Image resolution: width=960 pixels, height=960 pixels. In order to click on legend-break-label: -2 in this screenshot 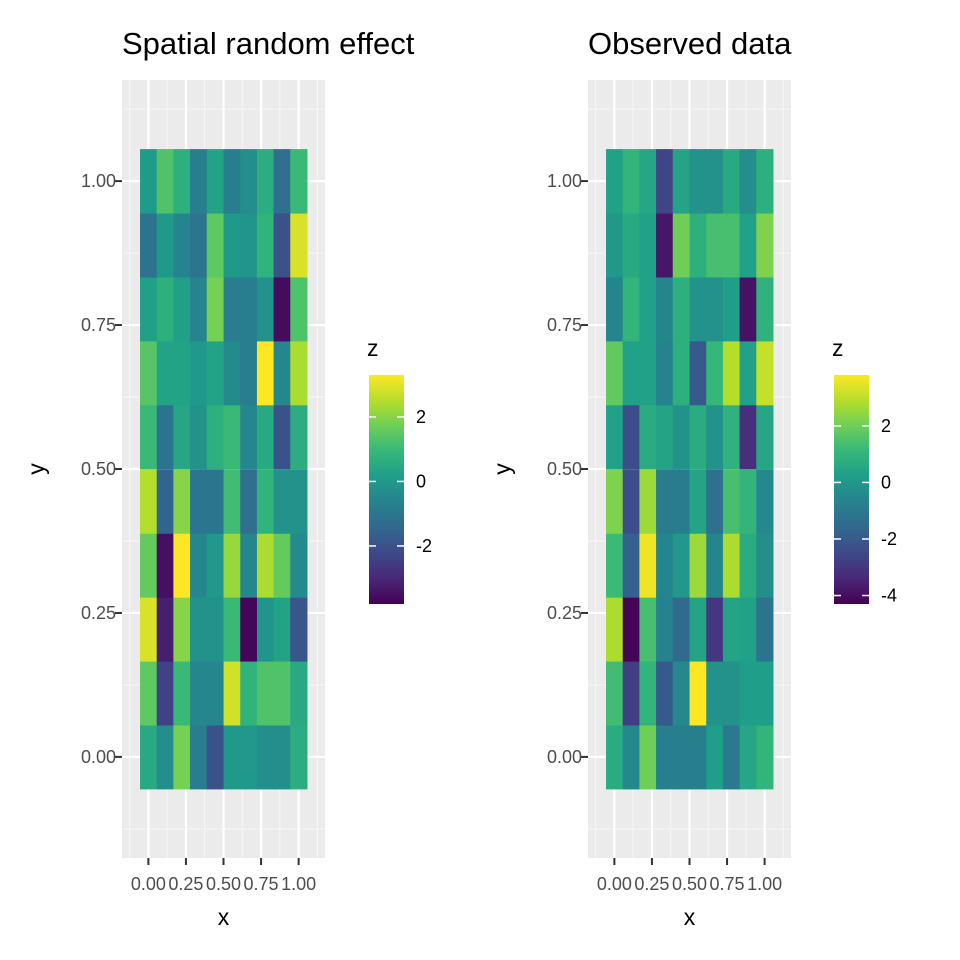, I will do `click(424, 546)`.